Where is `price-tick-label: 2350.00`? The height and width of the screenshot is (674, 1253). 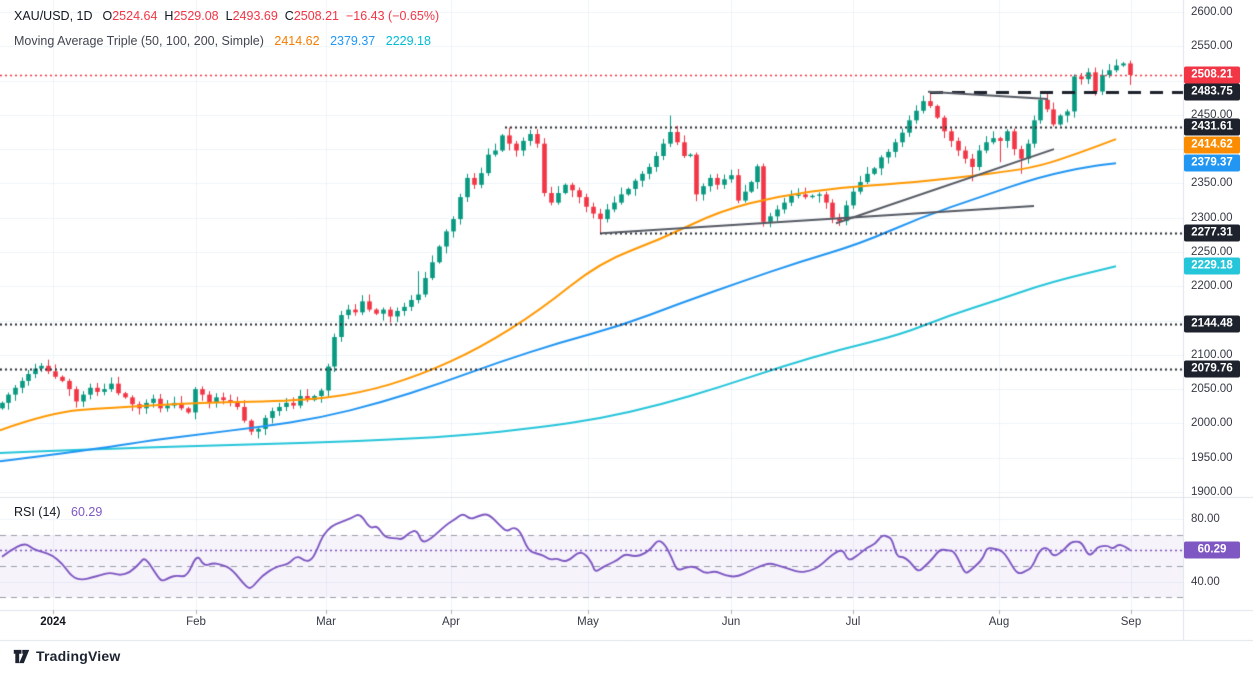
price-tick-label: 2350.00 is located at coordinates (1212, 183).